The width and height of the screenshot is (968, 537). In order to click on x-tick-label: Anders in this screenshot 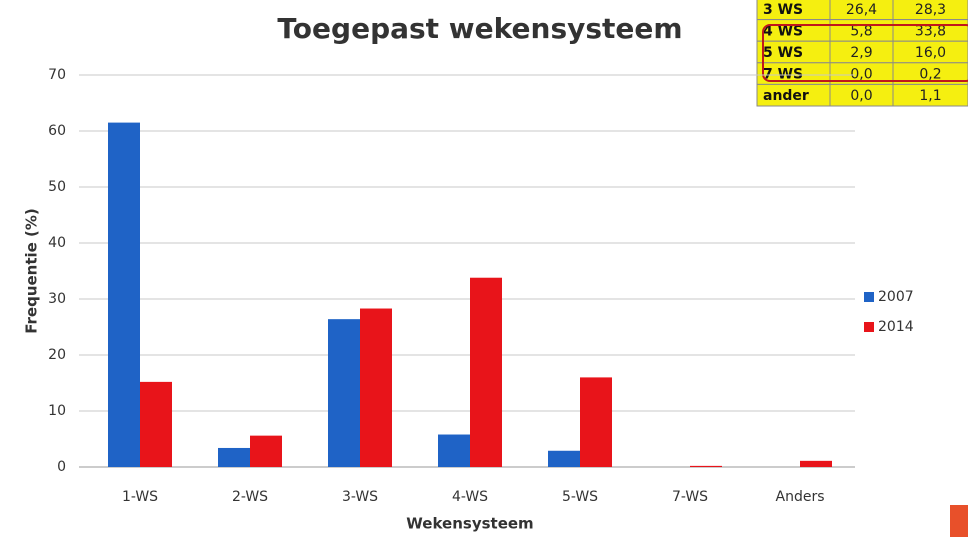, I will do `click(800, 497)`.